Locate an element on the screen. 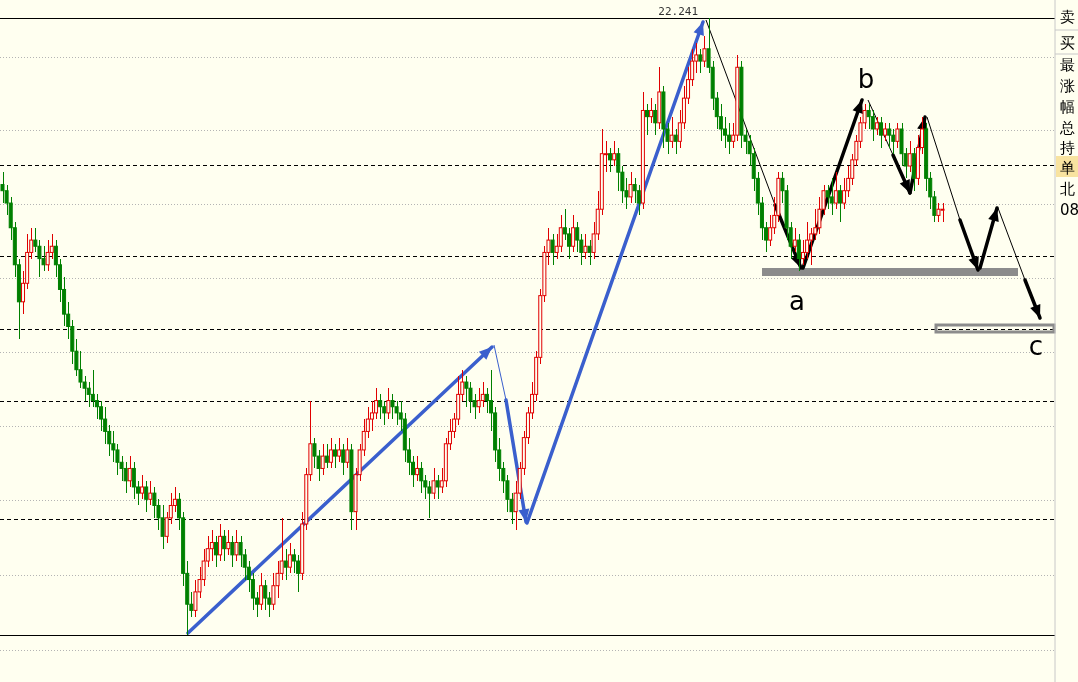 Image resolution: width=1078 pixels, height=682 pixels. text: 买 is located at coordinates (1067, 43).